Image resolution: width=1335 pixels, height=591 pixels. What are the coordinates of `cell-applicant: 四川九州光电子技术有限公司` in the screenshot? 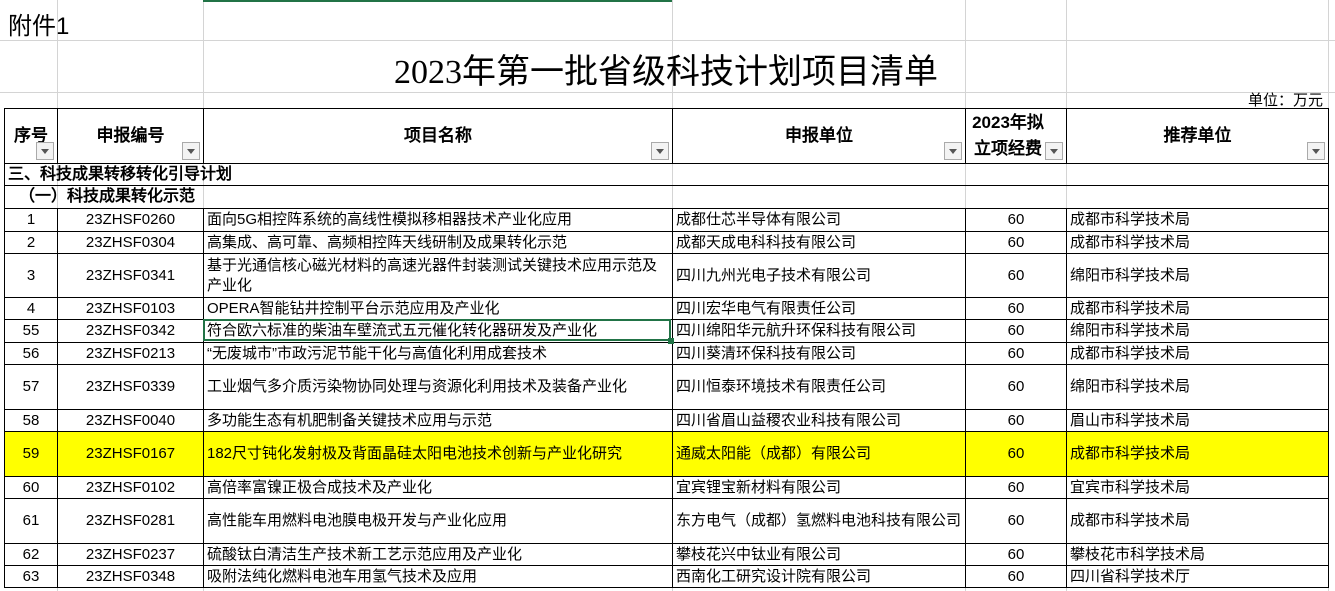 It's located at (819, 275).